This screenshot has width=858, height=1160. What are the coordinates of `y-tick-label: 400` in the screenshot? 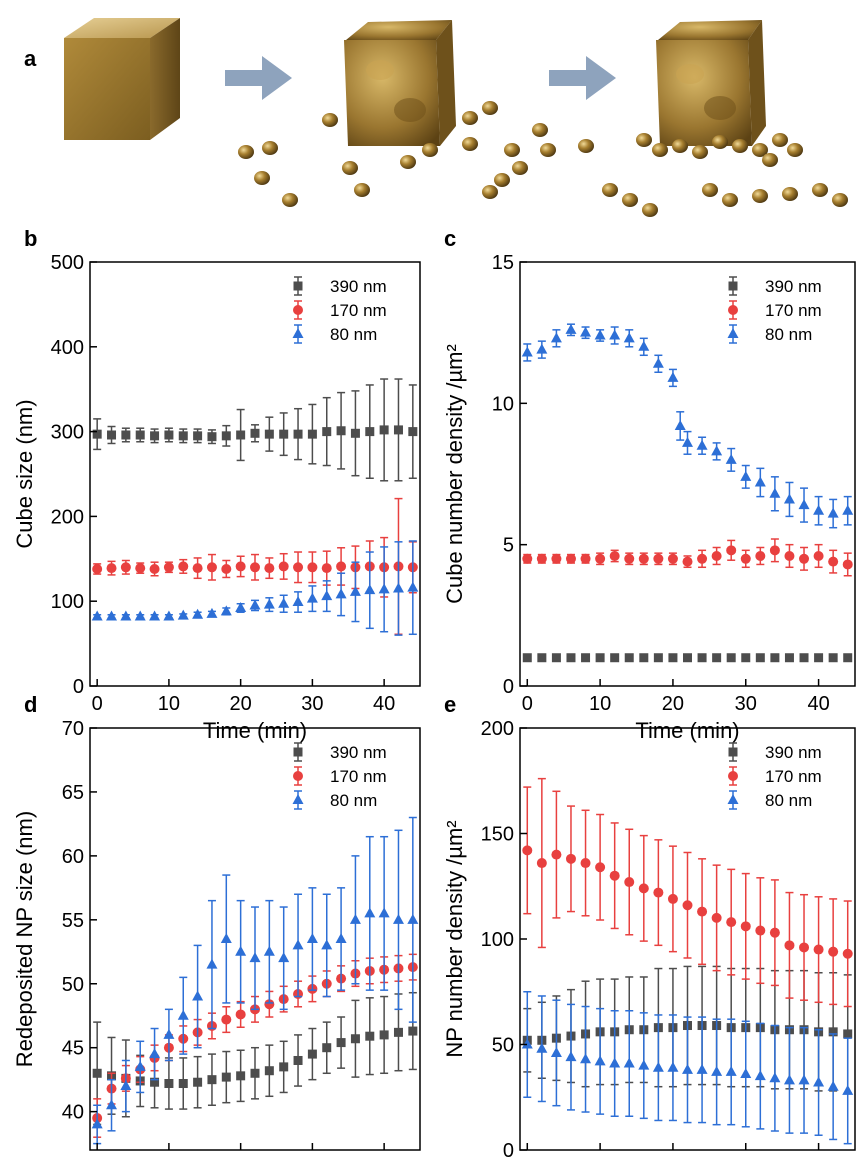 It's located at (67, 348).